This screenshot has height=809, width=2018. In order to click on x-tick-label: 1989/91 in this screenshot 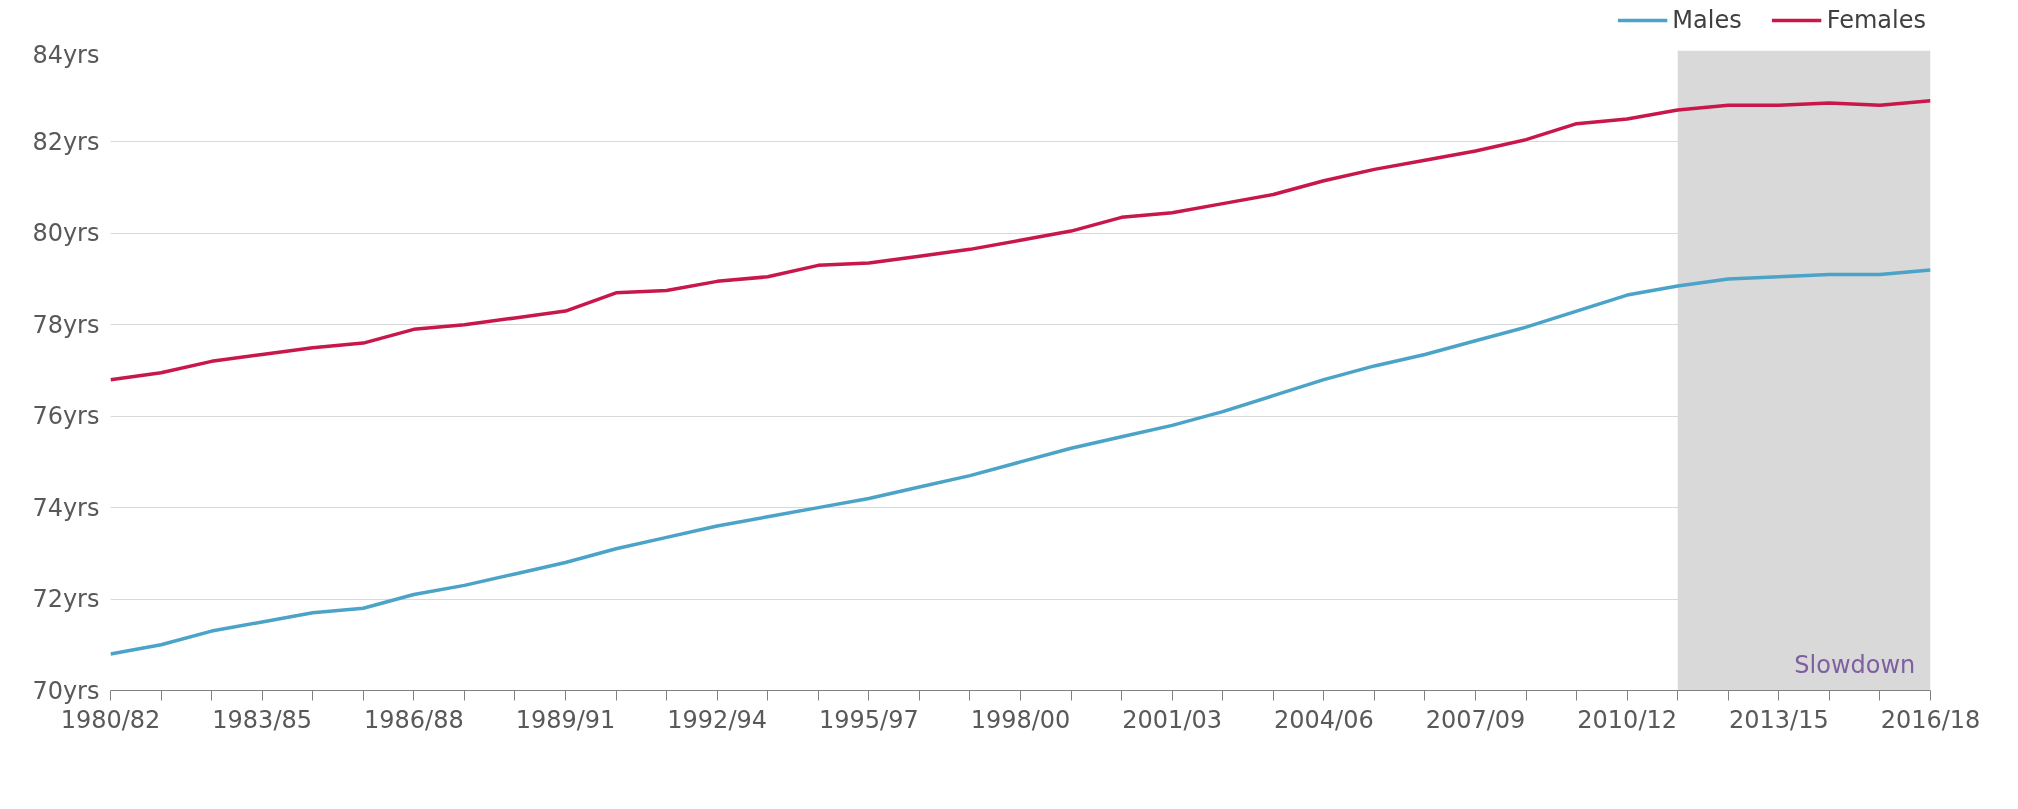, I will do `click(565, 719)`.